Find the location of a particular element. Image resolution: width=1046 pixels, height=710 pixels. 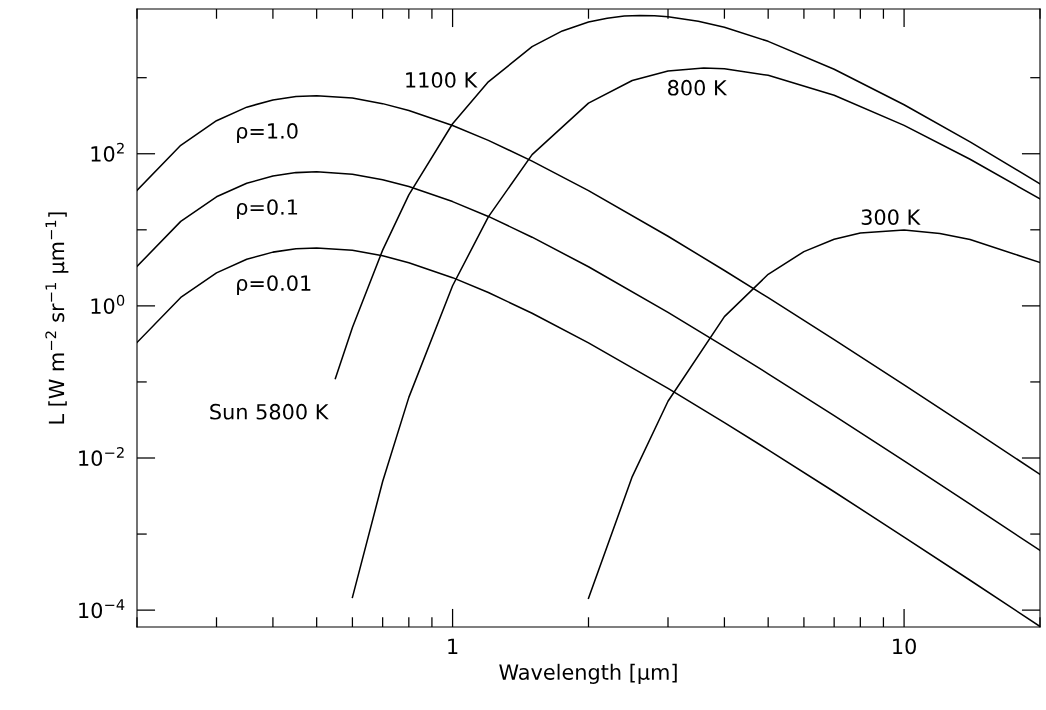

y-tick-label: 10$^{2}$ is located at coordinates (107, 152).